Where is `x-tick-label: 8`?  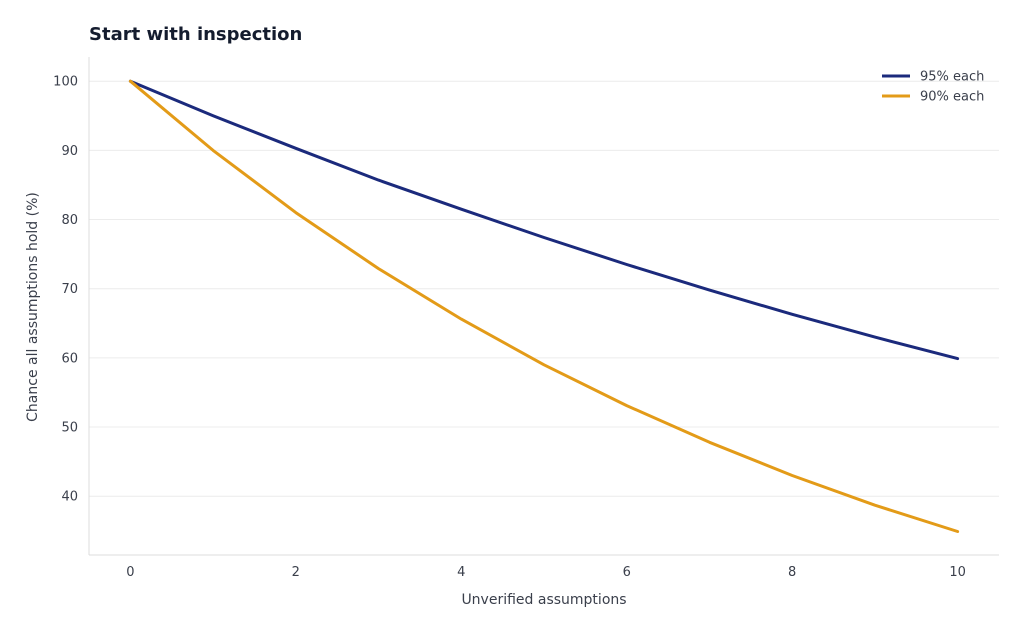 x-tick-label: 8 is located at coordinates (792, 572).